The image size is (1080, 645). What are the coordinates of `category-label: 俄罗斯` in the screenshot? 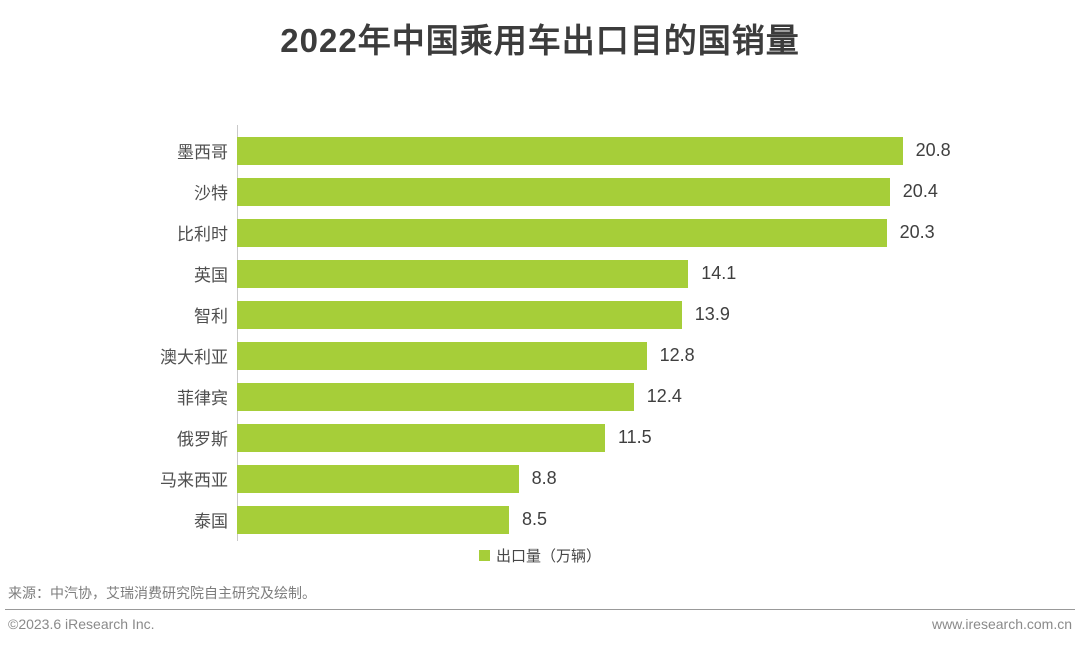 It's located at (202, 439).